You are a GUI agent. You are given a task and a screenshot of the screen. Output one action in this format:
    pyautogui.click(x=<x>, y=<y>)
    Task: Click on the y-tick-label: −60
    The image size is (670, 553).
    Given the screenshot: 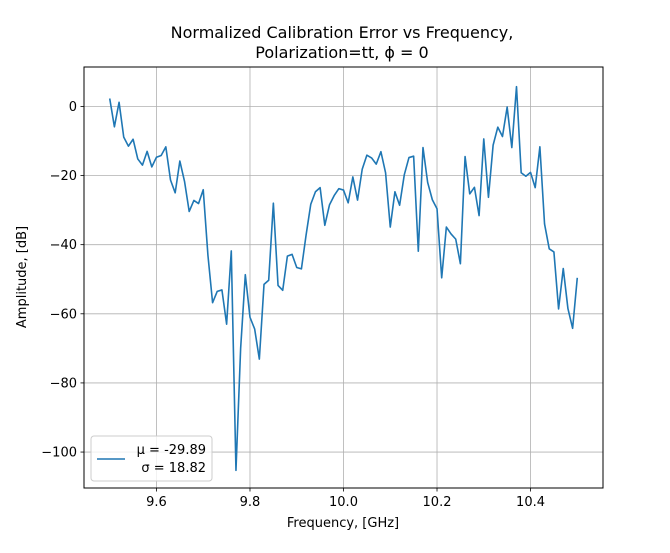 What is the action you would take?
    pyautogui.click(x=63, y=314)
    